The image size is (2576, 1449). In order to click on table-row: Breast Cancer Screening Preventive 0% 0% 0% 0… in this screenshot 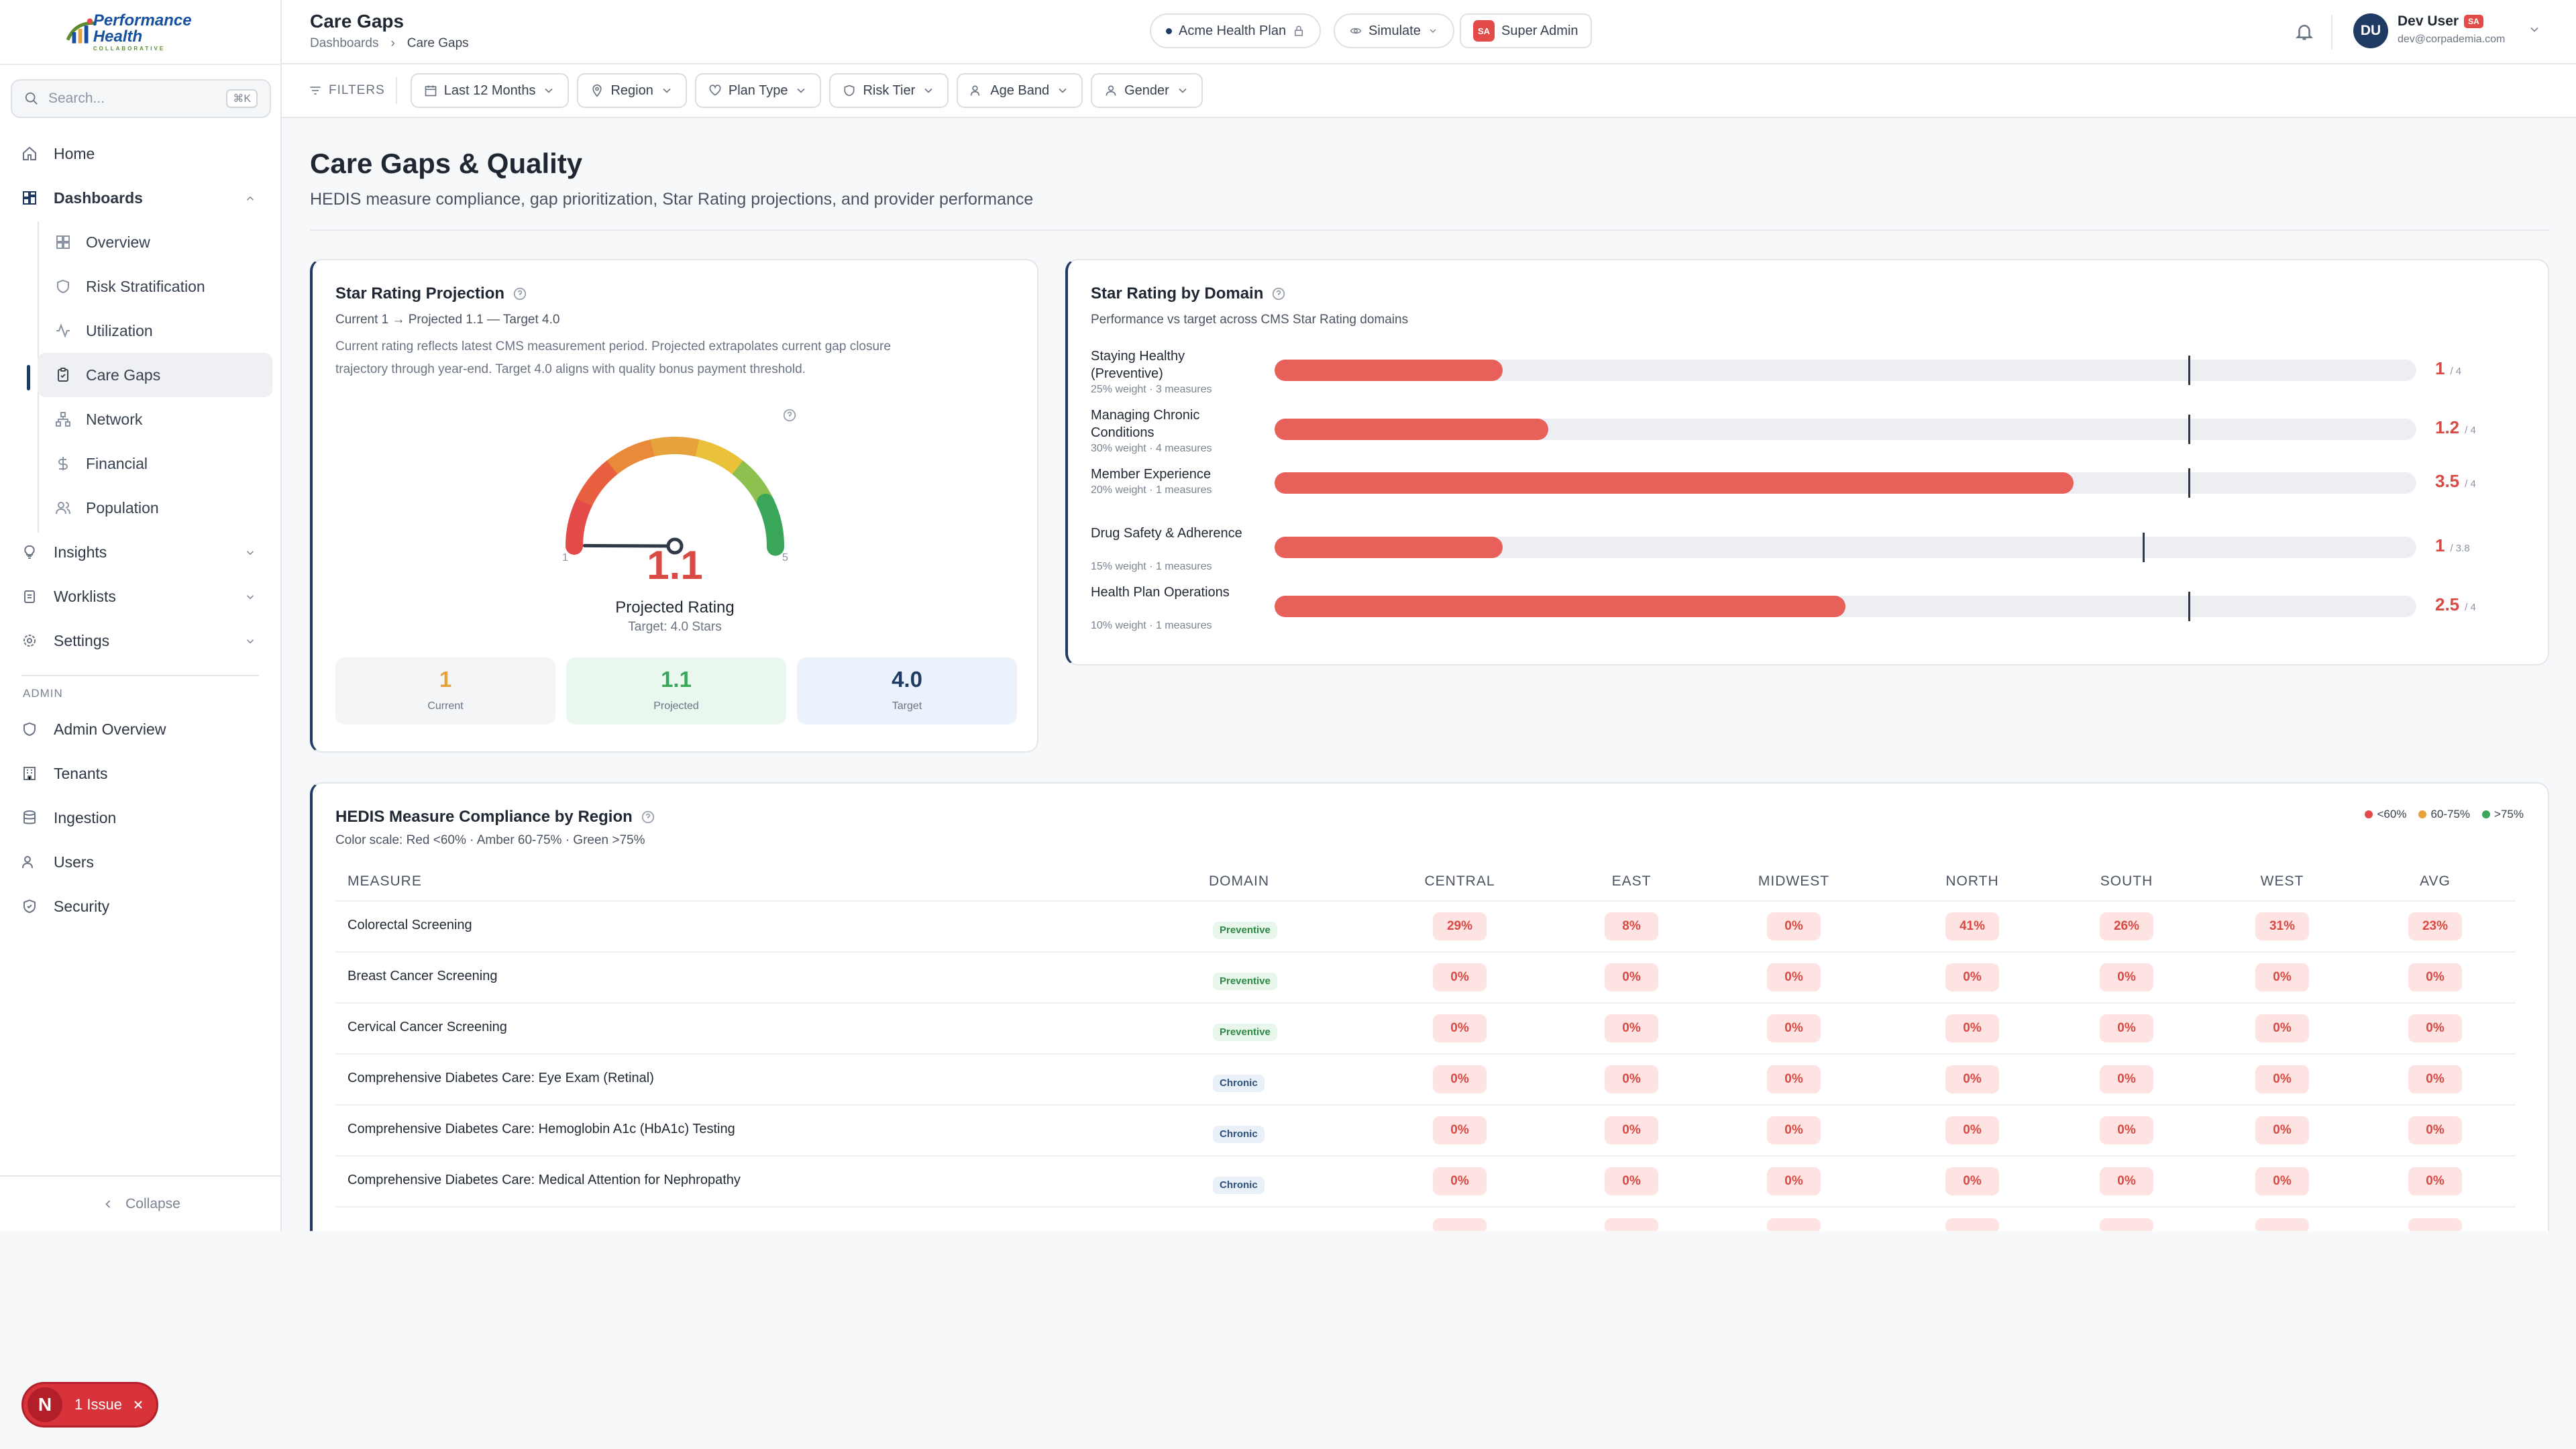, I will do `click(1425, 976)`.